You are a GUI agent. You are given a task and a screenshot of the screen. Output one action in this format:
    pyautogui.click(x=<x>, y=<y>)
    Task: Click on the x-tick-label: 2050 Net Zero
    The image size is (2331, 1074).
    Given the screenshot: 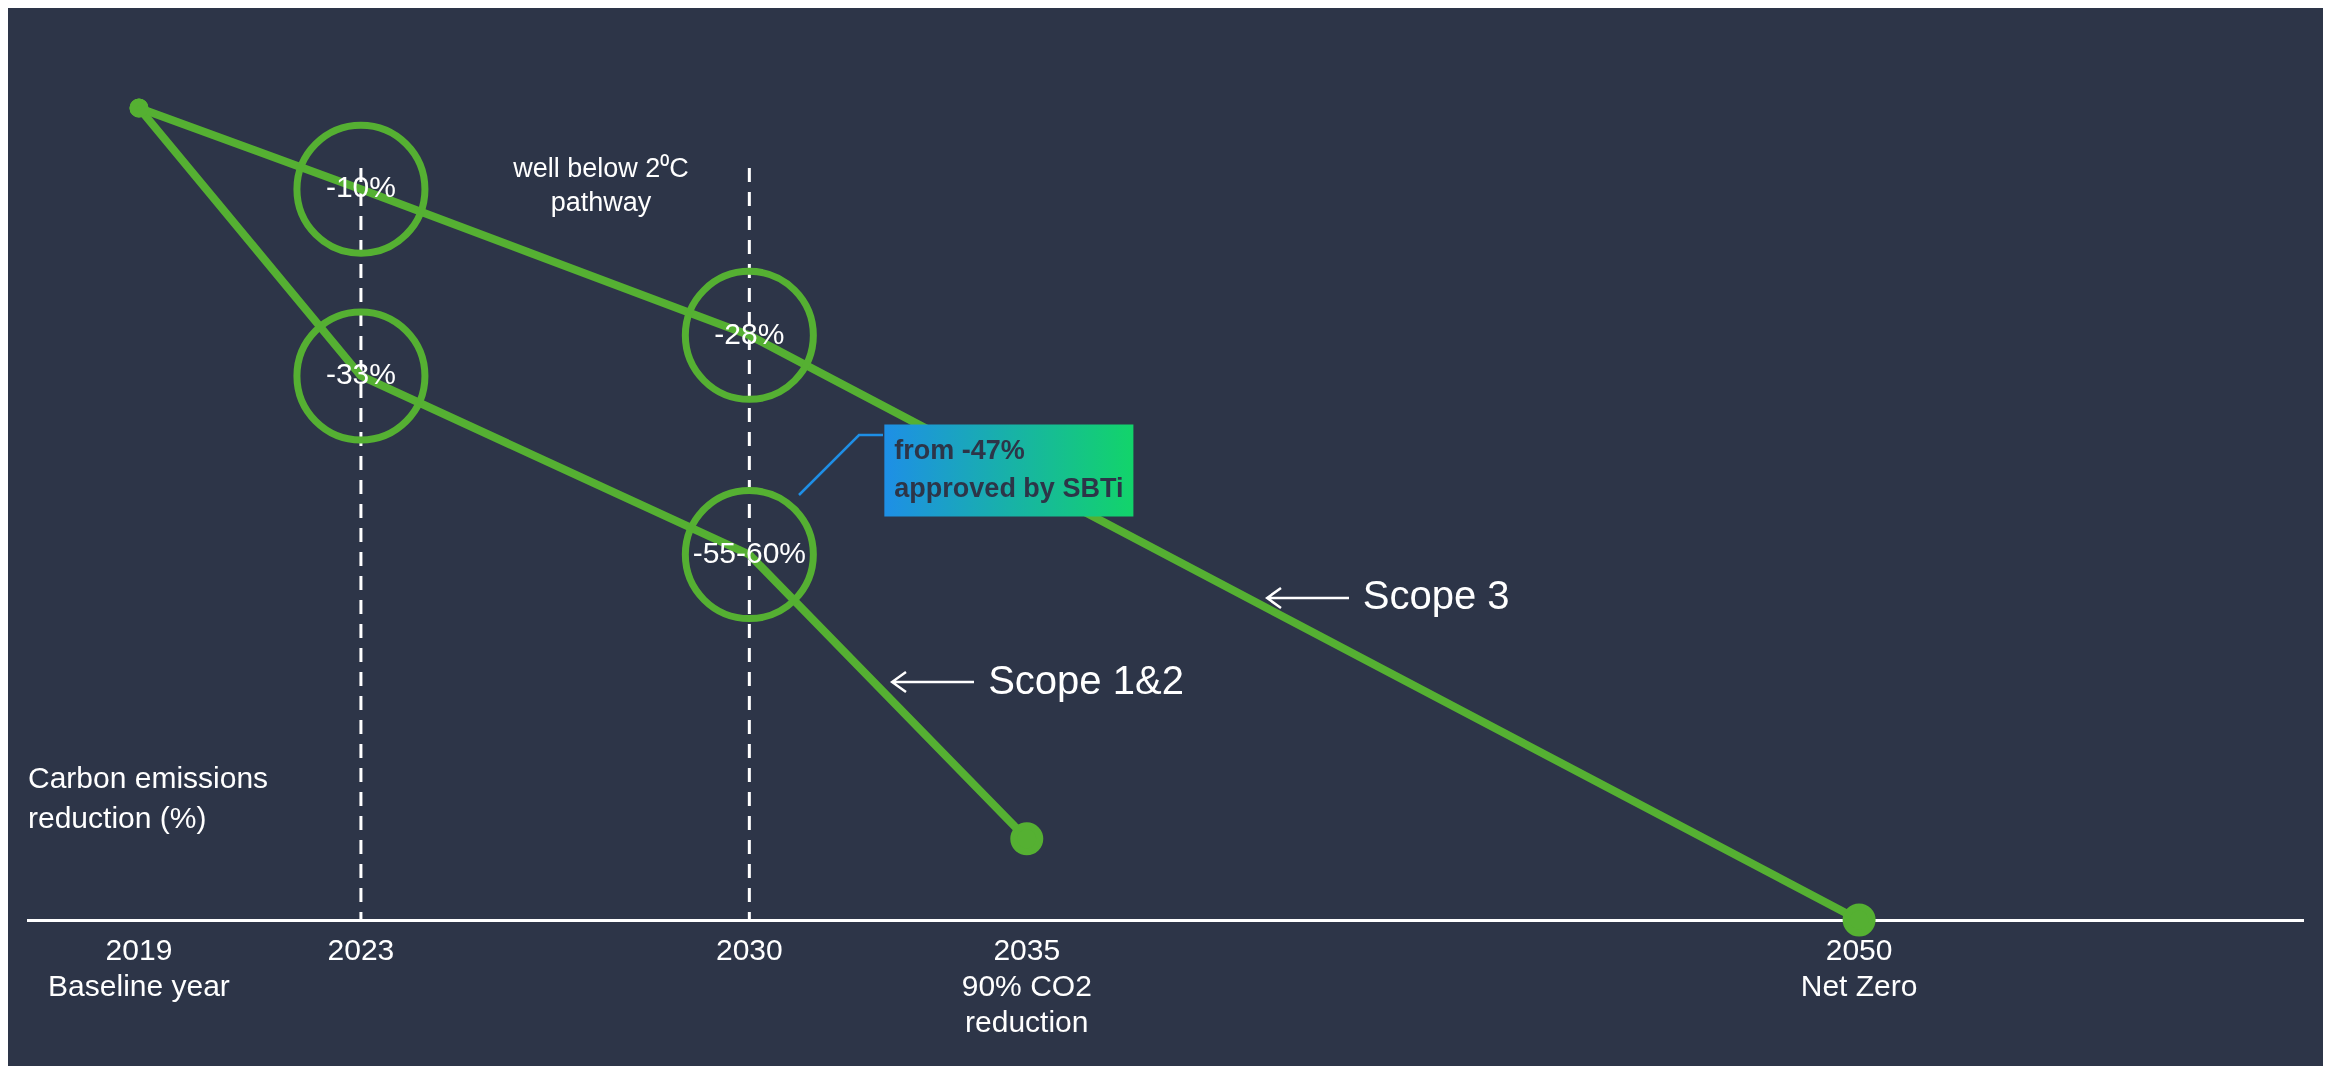 What is the action you would take?
    pyautogui.click(x=1859, y=968)
    